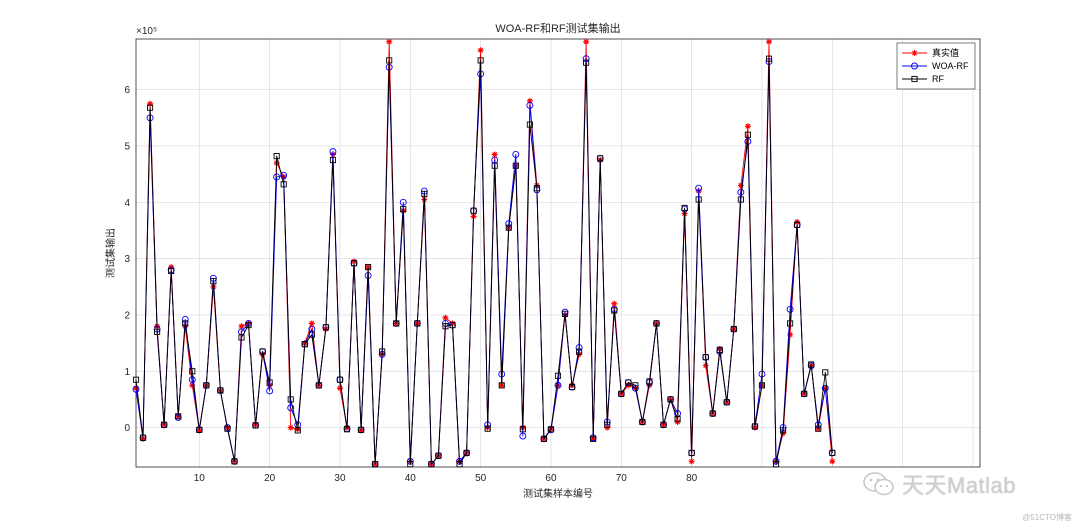 The width and height of the screenshot is (1080, 527). What do you see at coordinates (923, 79) in the screenshot?
I see `legend-item: RF` at bounding box center [923, 79].